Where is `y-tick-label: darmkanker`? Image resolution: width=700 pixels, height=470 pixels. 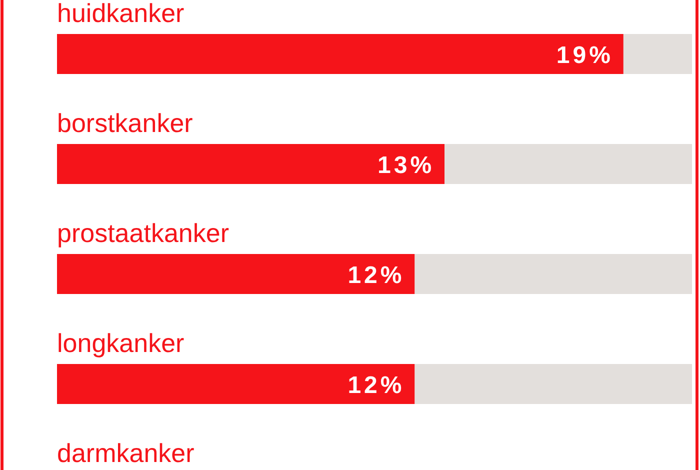
y-tick-label: darmkanker is located at coordinates (126, 453).